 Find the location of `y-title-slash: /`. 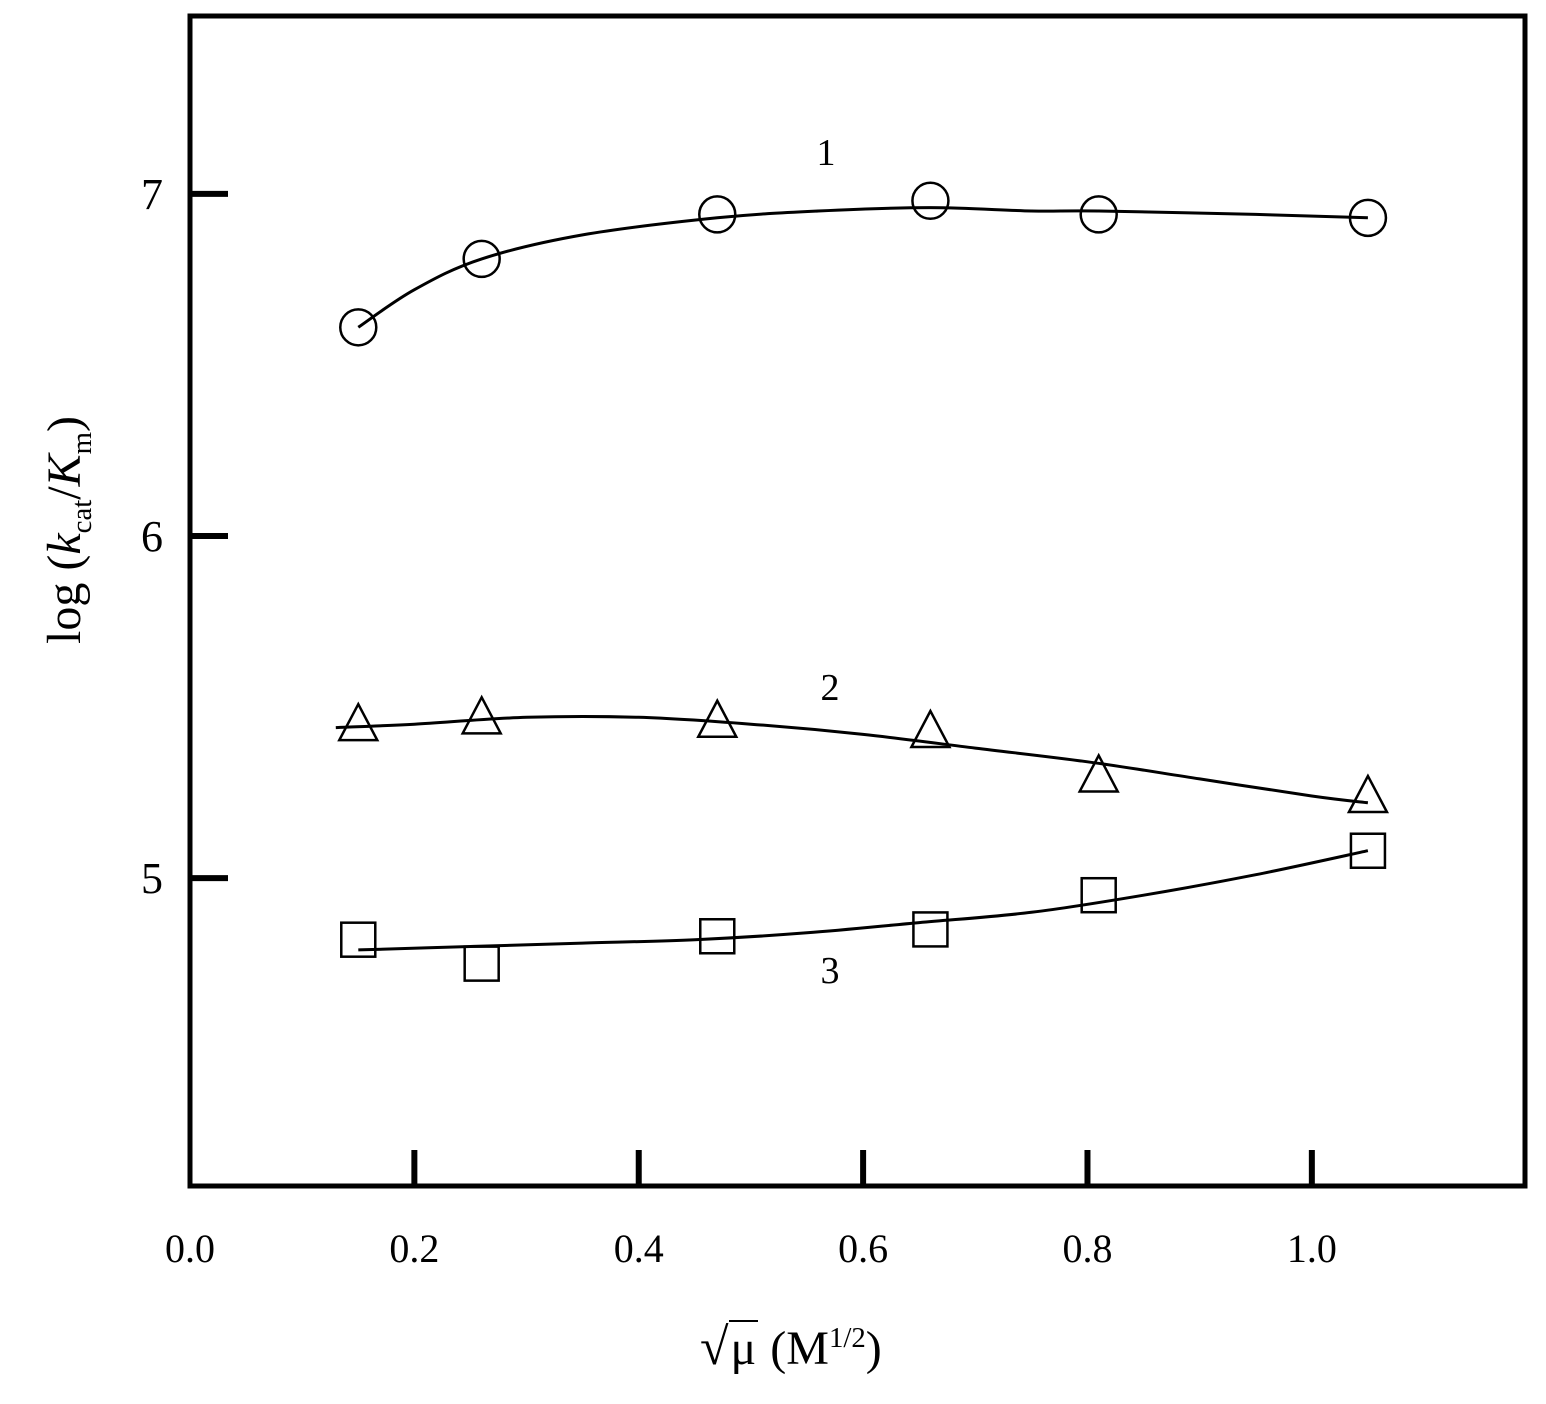

y-title-slash: / is located at coordinates (65, 493).